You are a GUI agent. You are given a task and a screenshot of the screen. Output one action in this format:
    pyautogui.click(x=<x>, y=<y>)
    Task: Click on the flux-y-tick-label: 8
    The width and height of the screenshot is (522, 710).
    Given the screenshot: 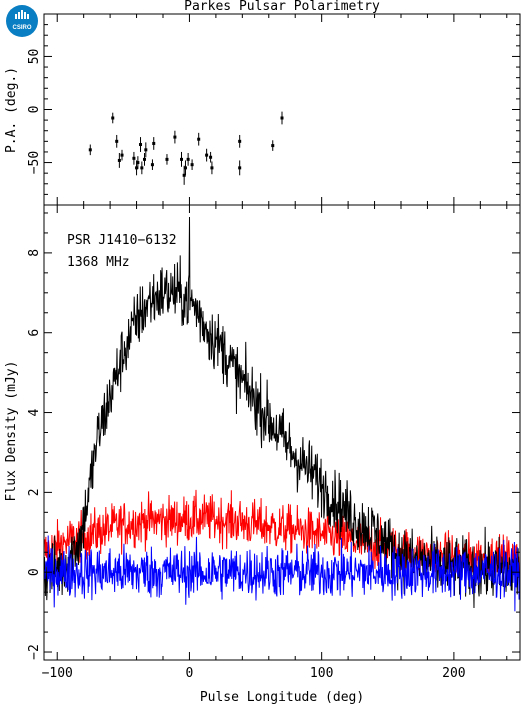 What is the action you would take?
    pyautogui.click(x=34, y=253)
    